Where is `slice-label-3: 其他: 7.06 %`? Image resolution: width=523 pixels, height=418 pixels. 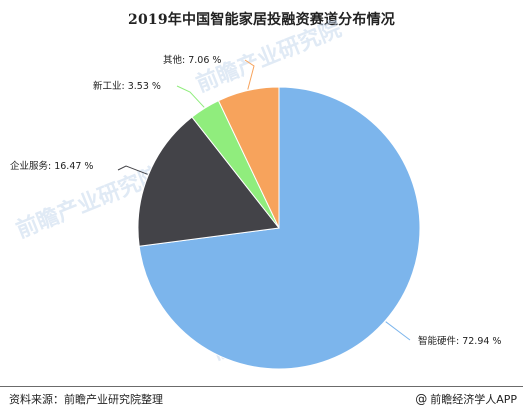 slice-label-3: 其他: 7.06 % is located at coordinates (192, 60).